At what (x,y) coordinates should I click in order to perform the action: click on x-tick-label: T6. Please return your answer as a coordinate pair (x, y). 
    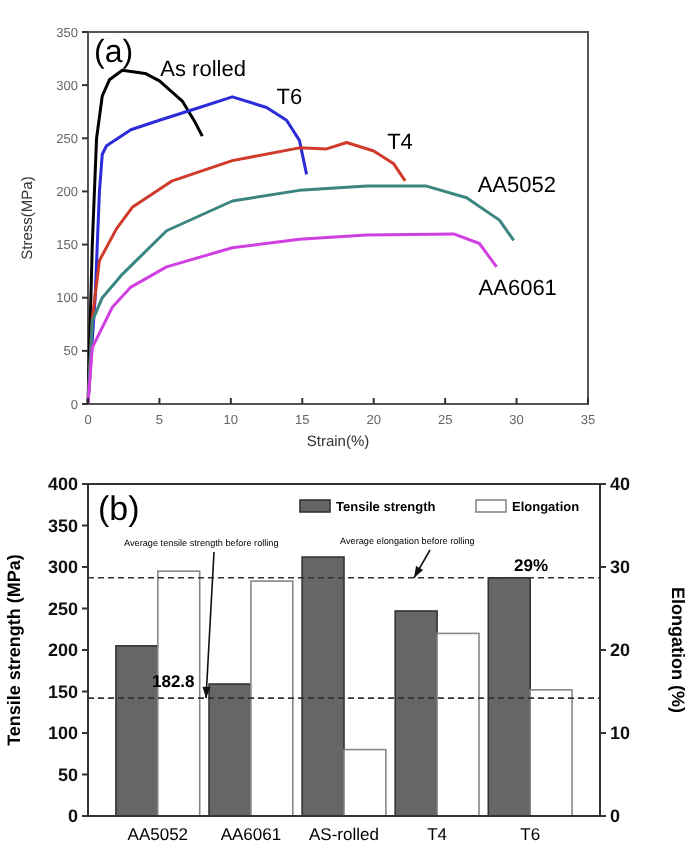
    Looking at the image, I should click on (530, 834).